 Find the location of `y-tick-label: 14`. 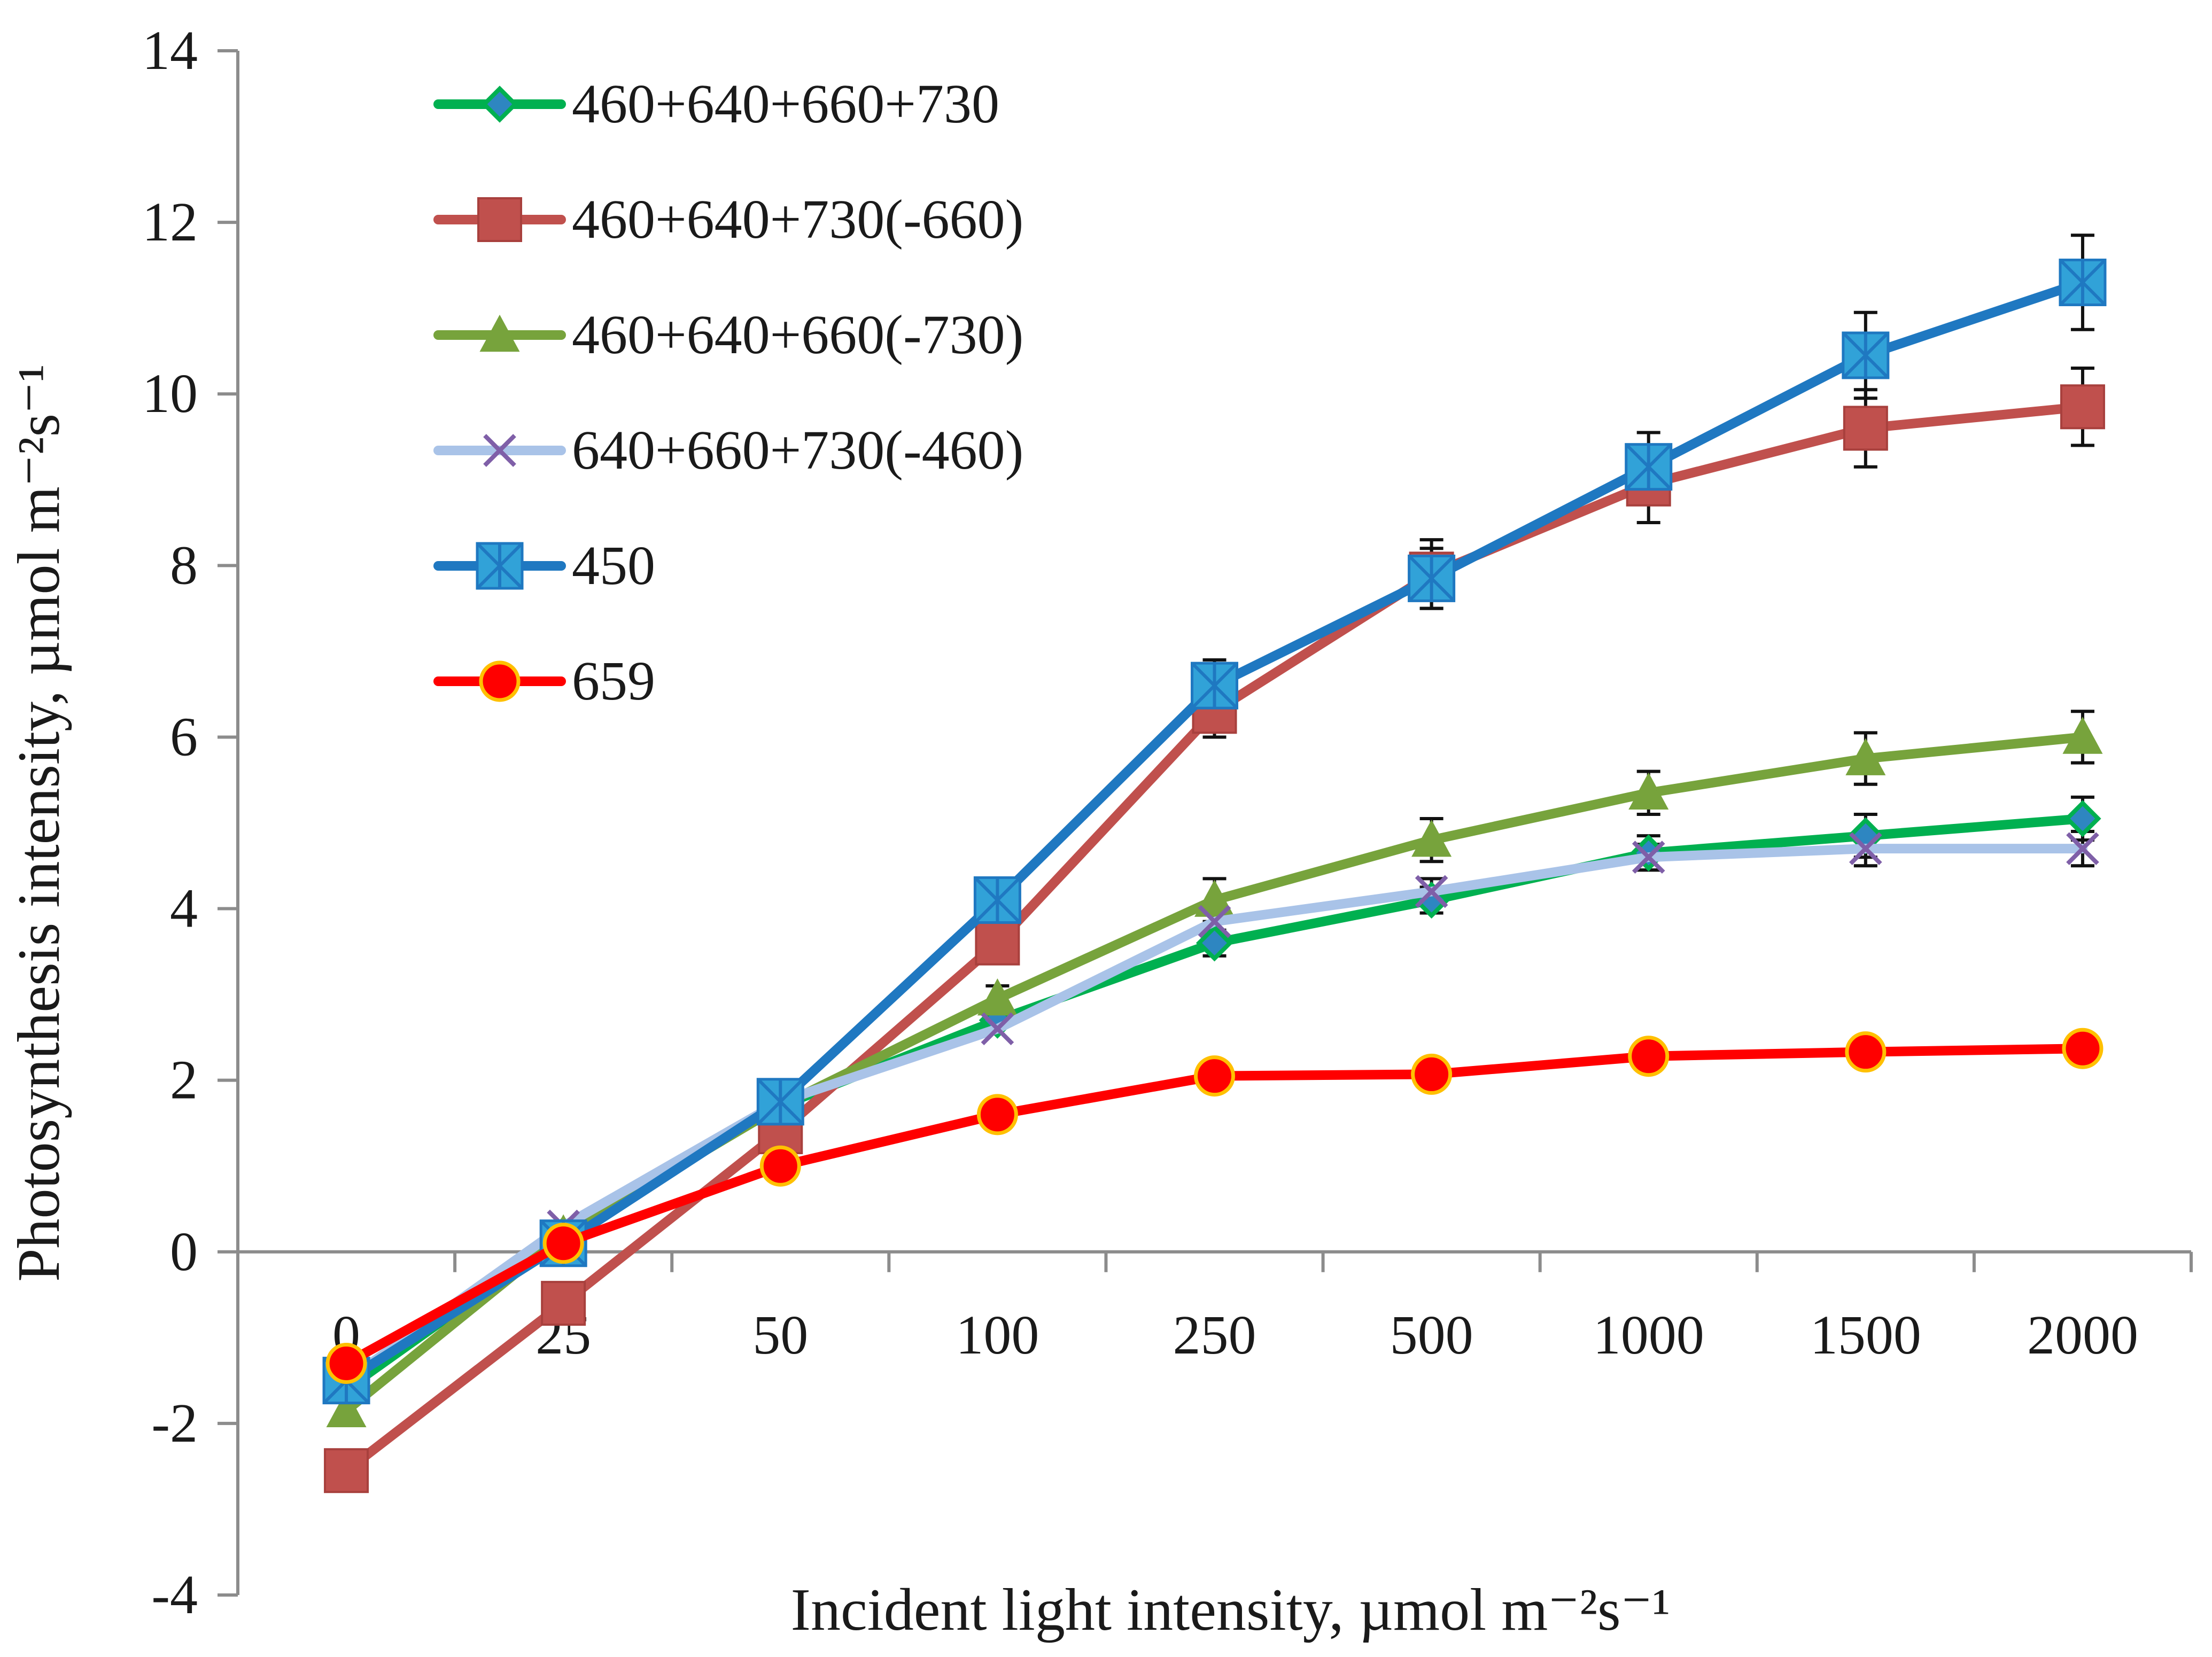

y-tick-label: 14 is located at coordinates (170, 50).